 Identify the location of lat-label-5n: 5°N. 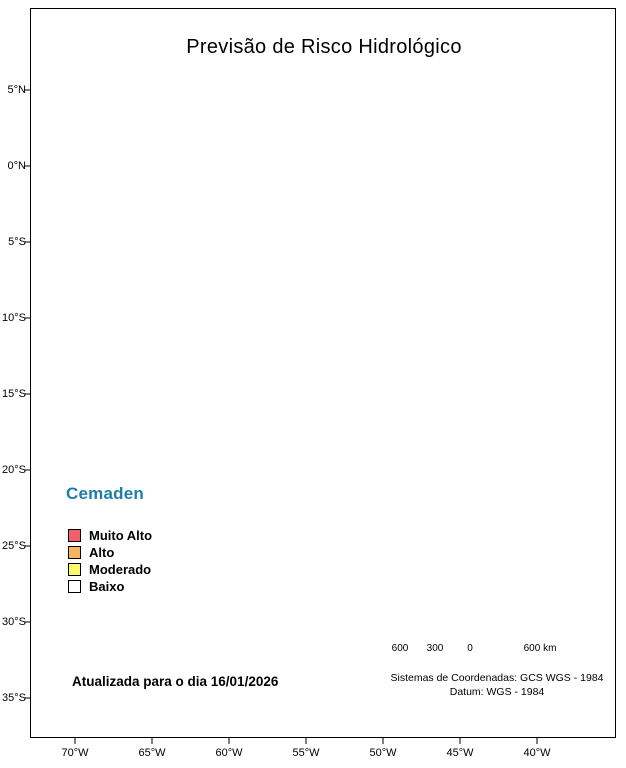
(16, 90).